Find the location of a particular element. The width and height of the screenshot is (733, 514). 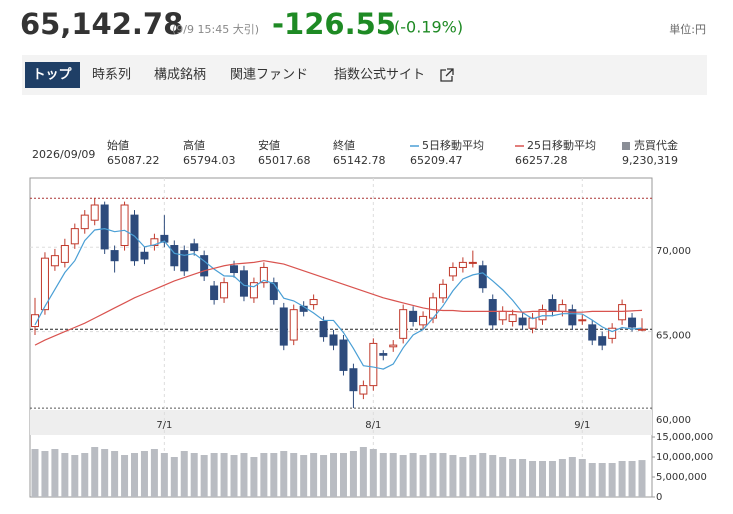

legend-value: 66257.28 is located at coordinates (541, 160).